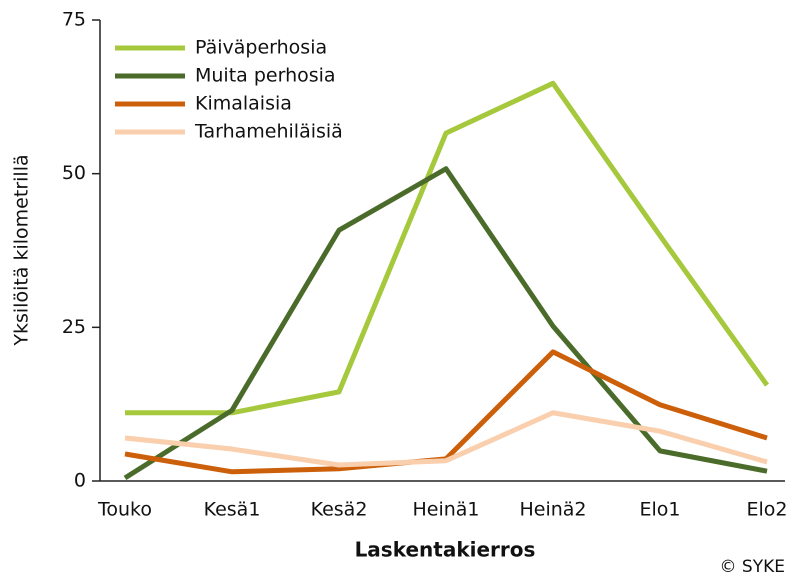 This screenshot has height=577, width=795. I want to click on x-tick-label: Kesä1, so click(232, 510).